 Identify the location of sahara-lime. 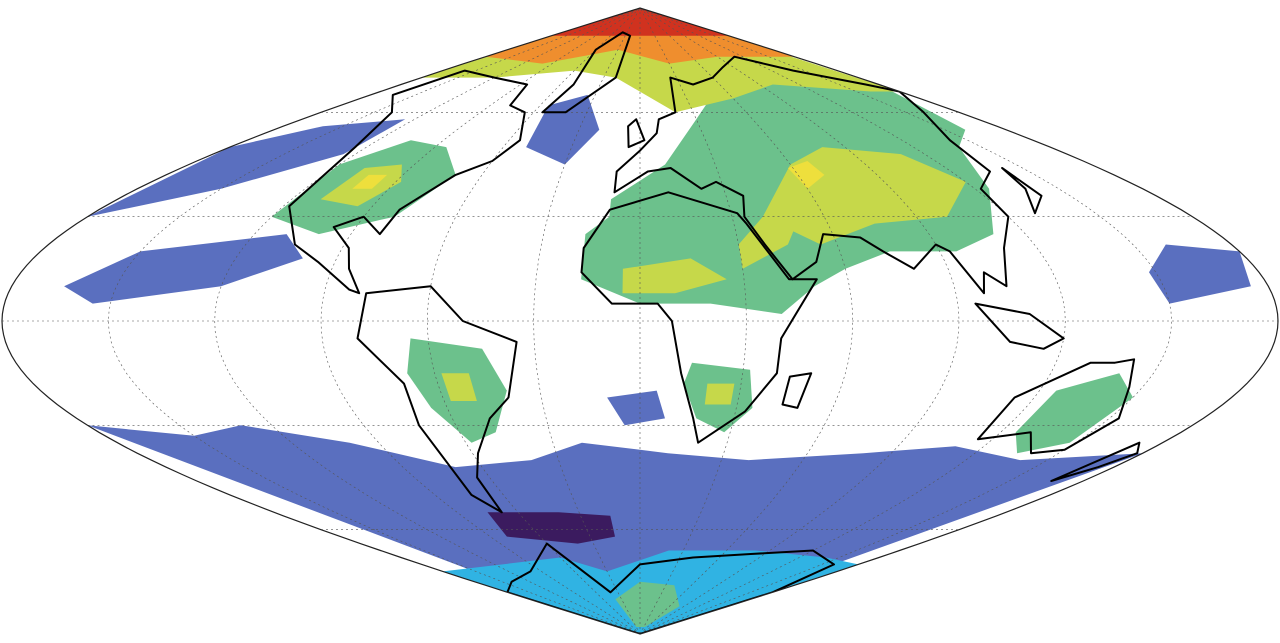
(674, 276).